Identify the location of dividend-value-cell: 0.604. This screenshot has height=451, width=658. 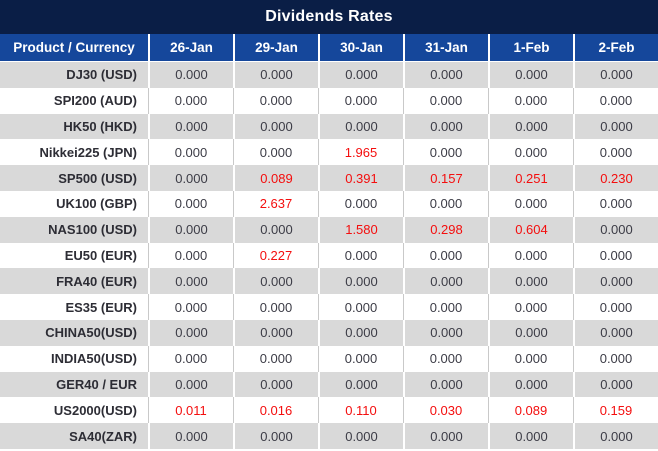
(530, 229).